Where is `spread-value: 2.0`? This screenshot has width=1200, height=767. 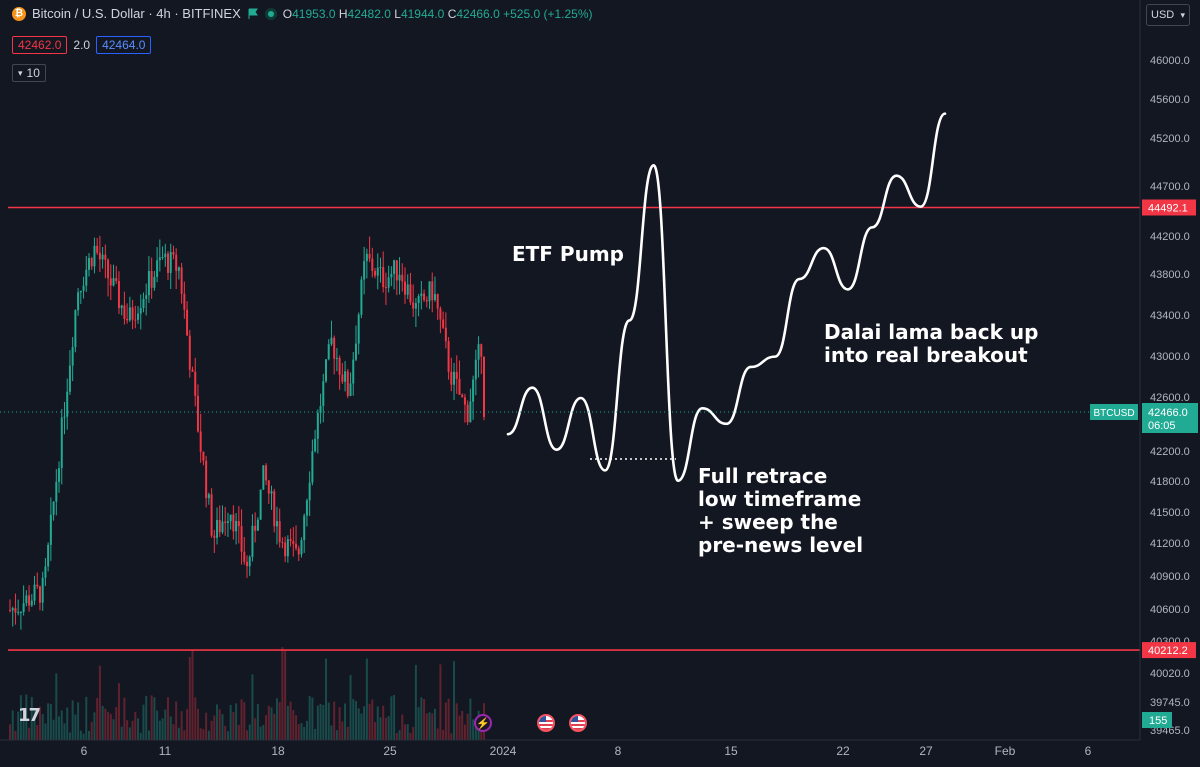
spread-value: 2.0 is located at coordinates (82, 45).